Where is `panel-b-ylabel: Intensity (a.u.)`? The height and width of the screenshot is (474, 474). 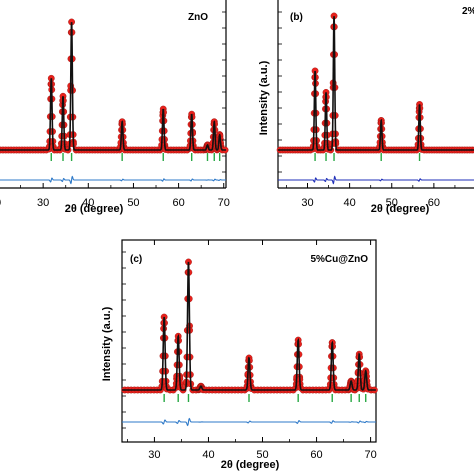 panel-b-ylabel: Intensity (a.u.) is located at coordinates (264, 97).